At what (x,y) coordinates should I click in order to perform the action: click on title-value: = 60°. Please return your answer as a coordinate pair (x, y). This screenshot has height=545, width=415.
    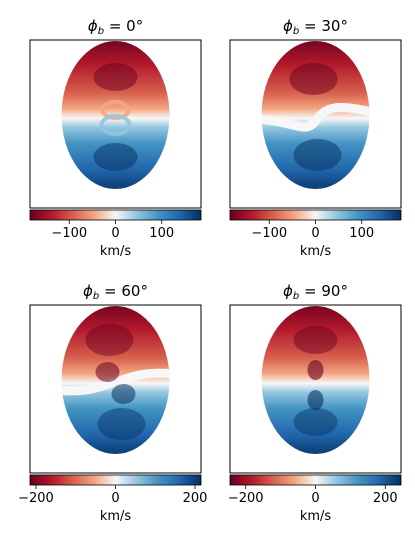
    Looking at the image, I should click on (123, 291).